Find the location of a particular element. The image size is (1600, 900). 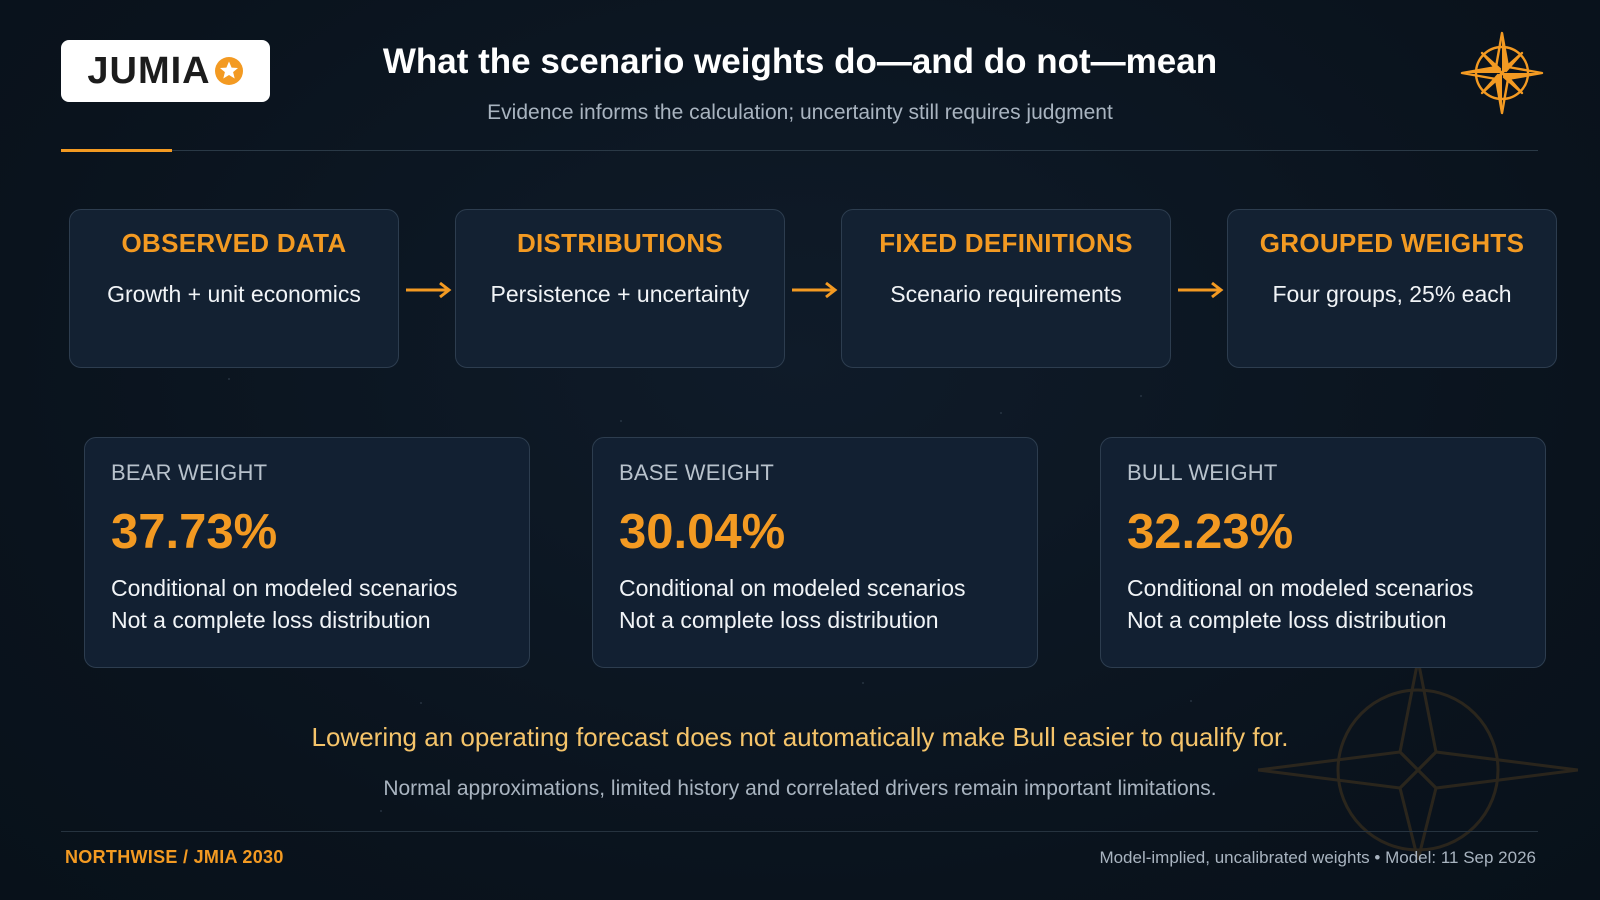

flow-step-observed-data: OBSERVED DATA Growth + unit economics is located at coordinates (234, 288).